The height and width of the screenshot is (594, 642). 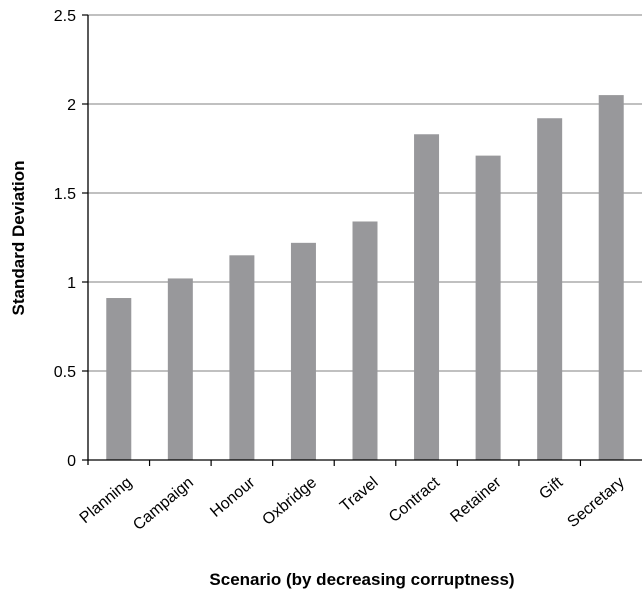 I want to click on y-axis-title: Standard Deviation, so click(x=18, y=238).